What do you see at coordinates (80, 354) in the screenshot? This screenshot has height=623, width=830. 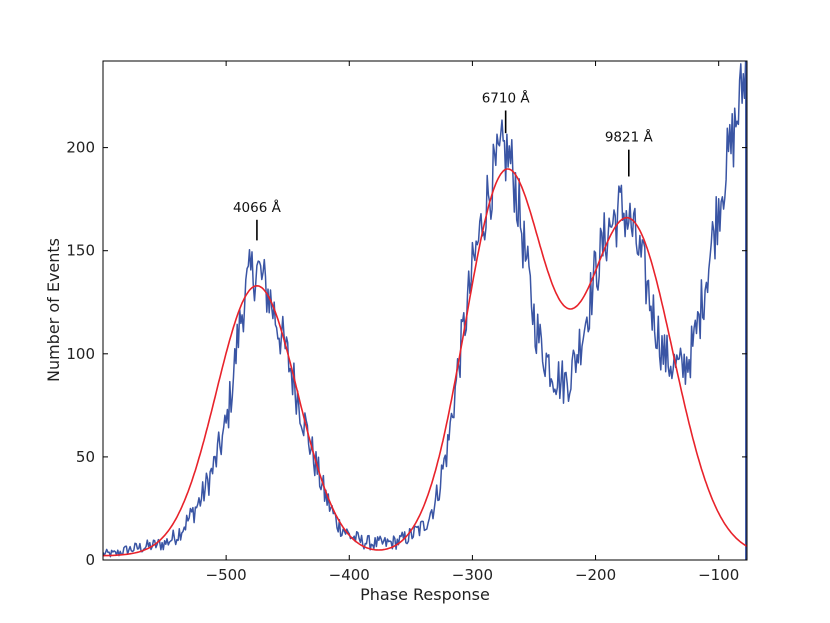 I see `y-tick-label: 100` at bounding box center [80, 354].